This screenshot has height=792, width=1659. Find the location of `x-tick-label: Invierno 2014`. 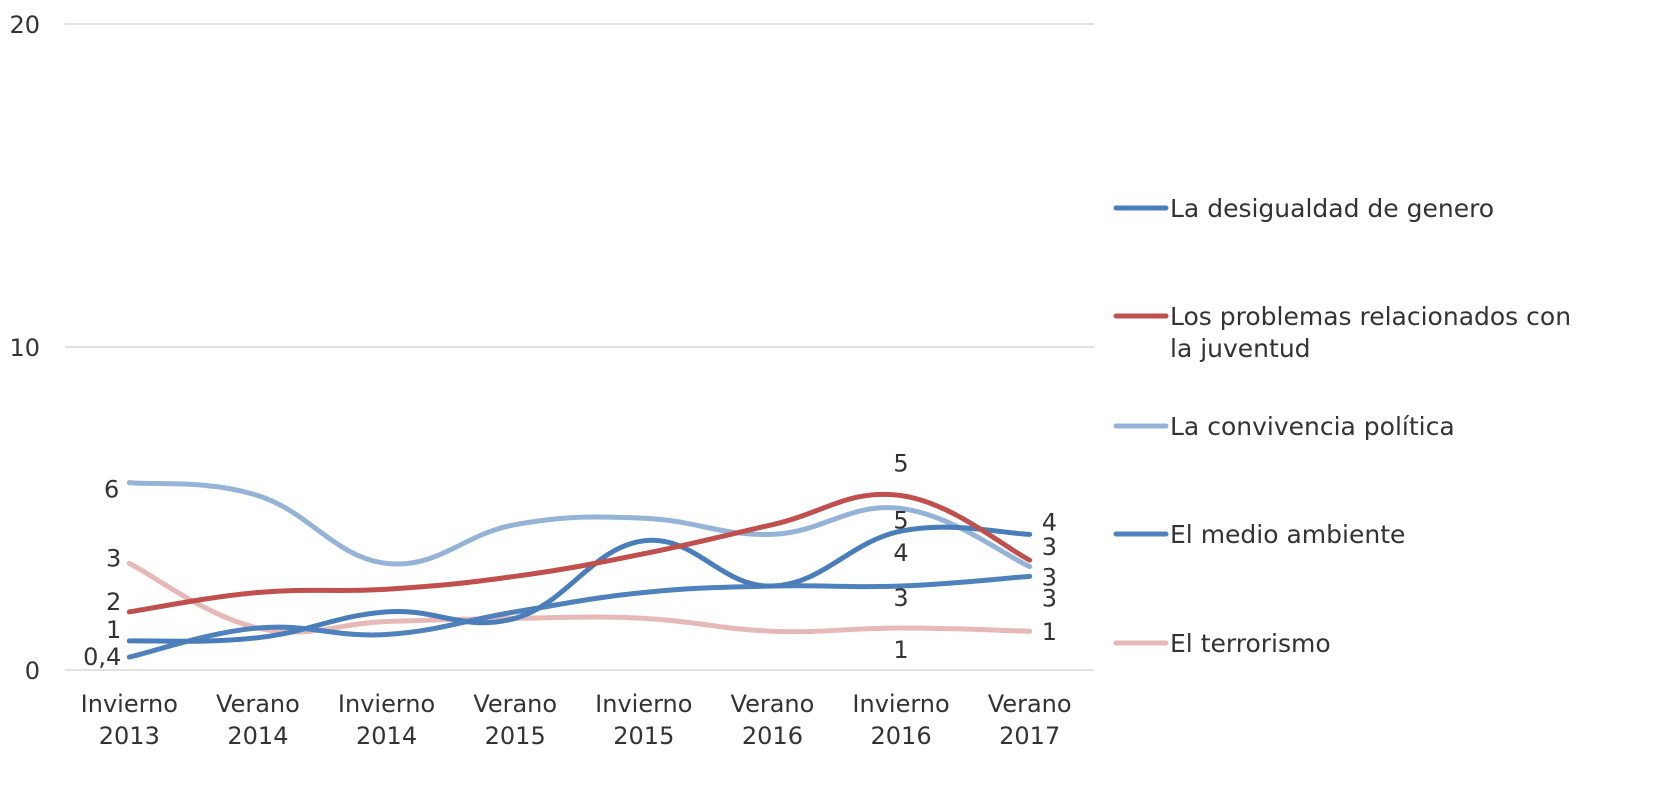

x-tick-label: Invierno 2014 is located at coordinates (386, 720).